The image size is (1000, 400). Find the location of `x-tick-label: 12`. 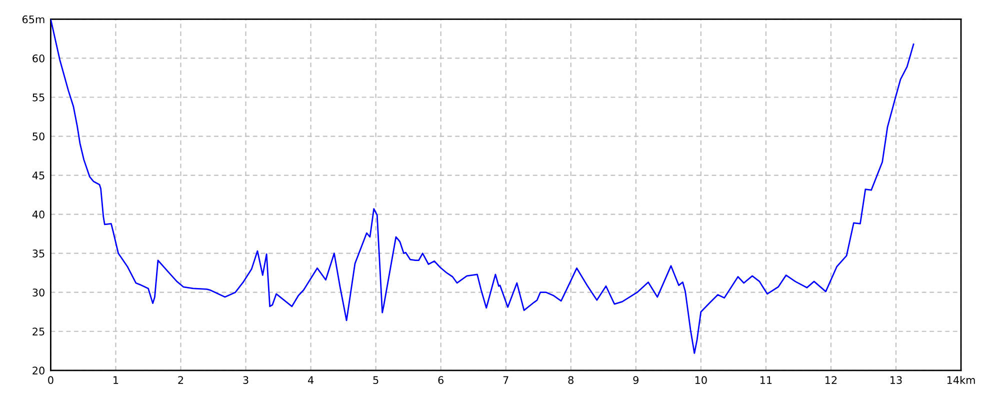

x-tick-label: 12 is located at coordinates (831, 380).